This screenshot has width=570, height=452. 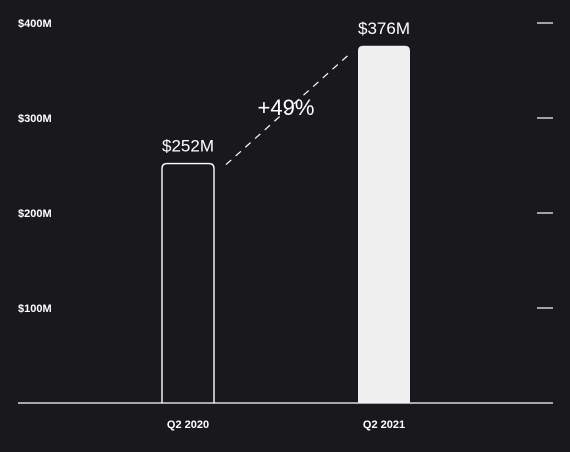 What do you see at coordinates (35, 214) in the screenshot?
I see `y-tick-label: $200M` at bounding box center [35, 214].